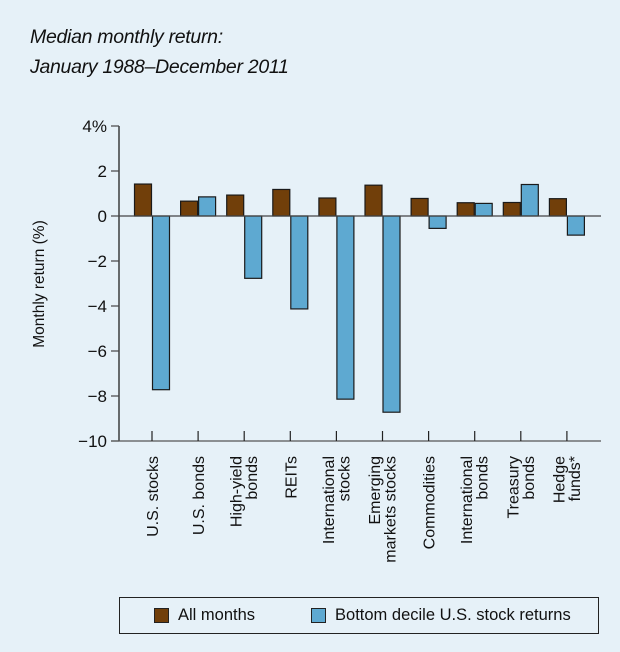  I want to click on legend-label-bottom-decile: Bottom decile U.S. stock returns, so click(453, 615).